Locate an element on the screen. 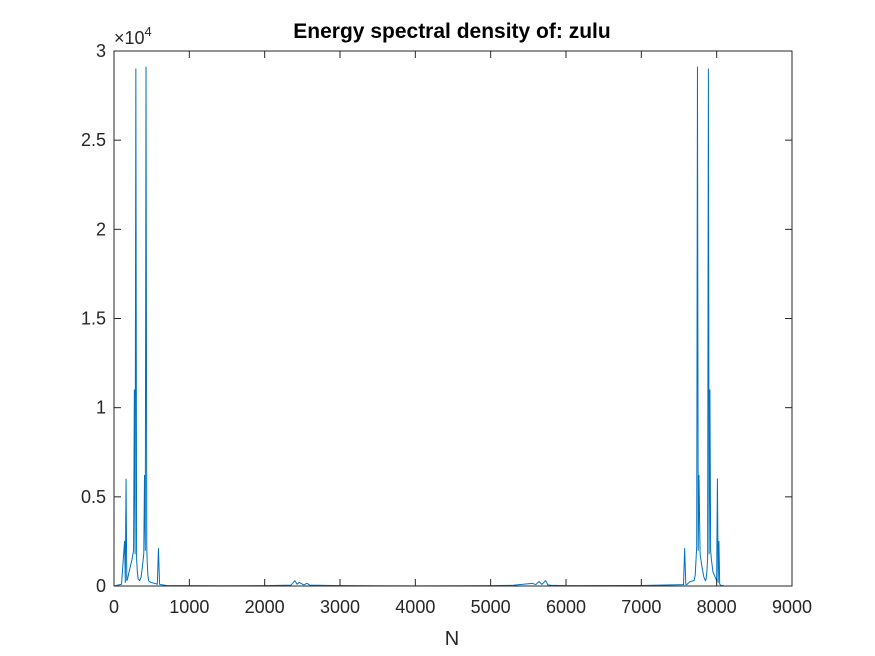 Image resolution: width=875 pixels, height=656 pixels. y-tick-label: 0 is located at coordinates (101, 586).